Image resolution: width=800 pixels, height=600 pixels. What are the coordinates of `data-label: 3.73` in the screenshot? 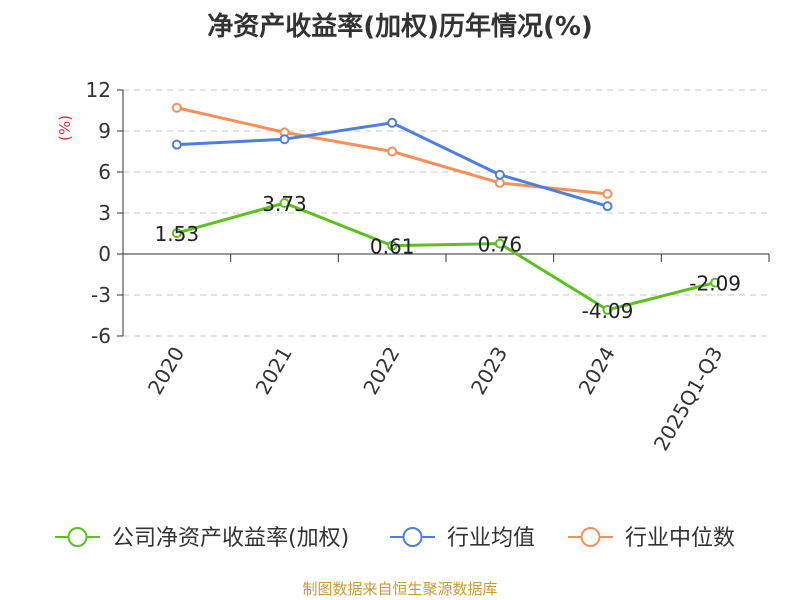 It's located at (284, 204).